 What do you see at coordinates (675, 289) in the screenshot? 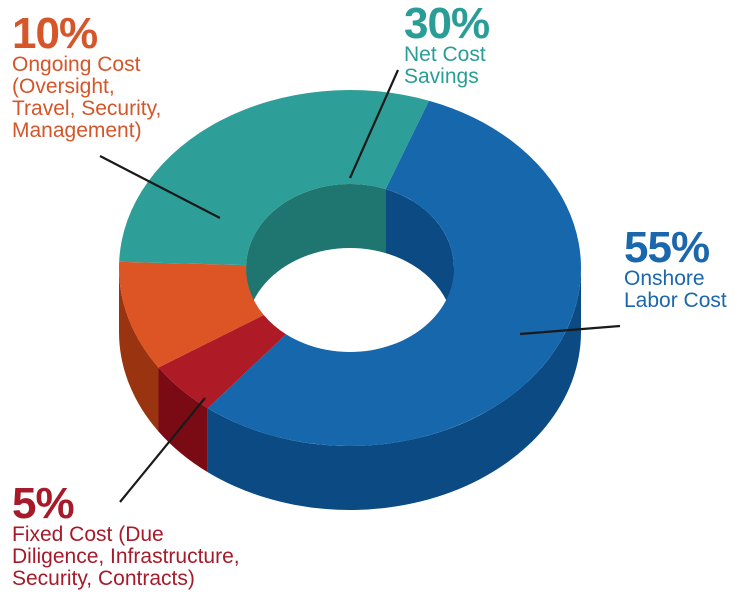
I see `onshore-labor-cost-label: Onshore Labor Cost` at bounding box center [675, 289].